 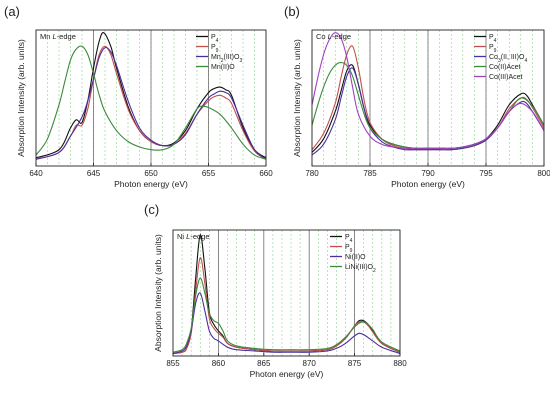 What do you see at coordinates (355, 363) in the screenshot?
I see `x-tick-label: 875` at bounding box center [355, 363].